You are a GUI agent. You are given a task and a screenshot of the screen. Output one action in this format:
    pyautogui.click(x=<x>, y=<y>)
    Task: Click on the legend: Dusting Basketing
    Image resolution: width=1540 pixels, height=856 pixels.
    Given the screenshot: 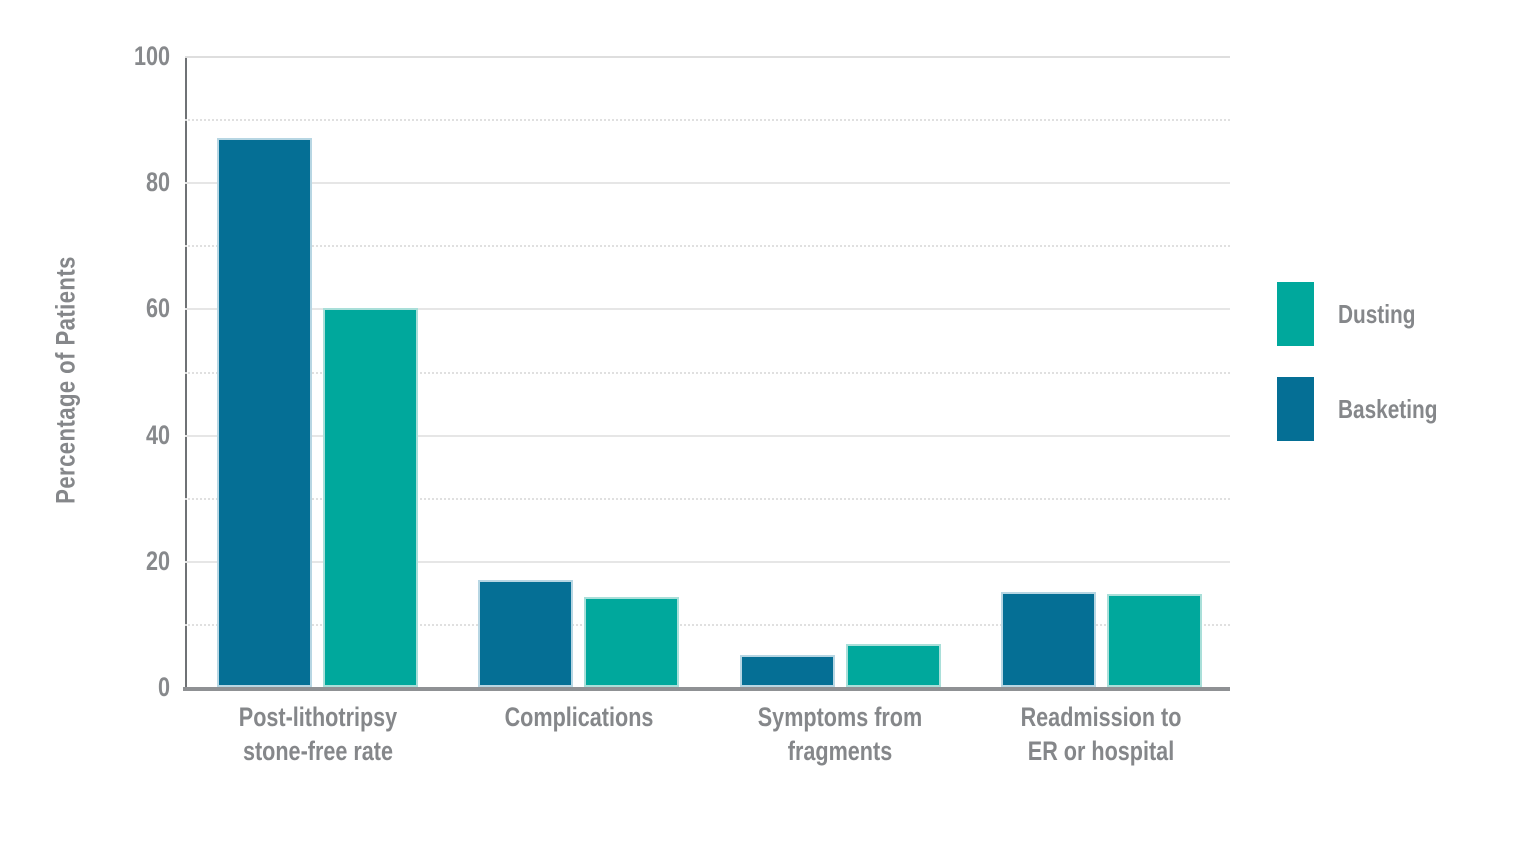 What is the action you would take?
    pyautogui.click(x=1369, y=377)
    